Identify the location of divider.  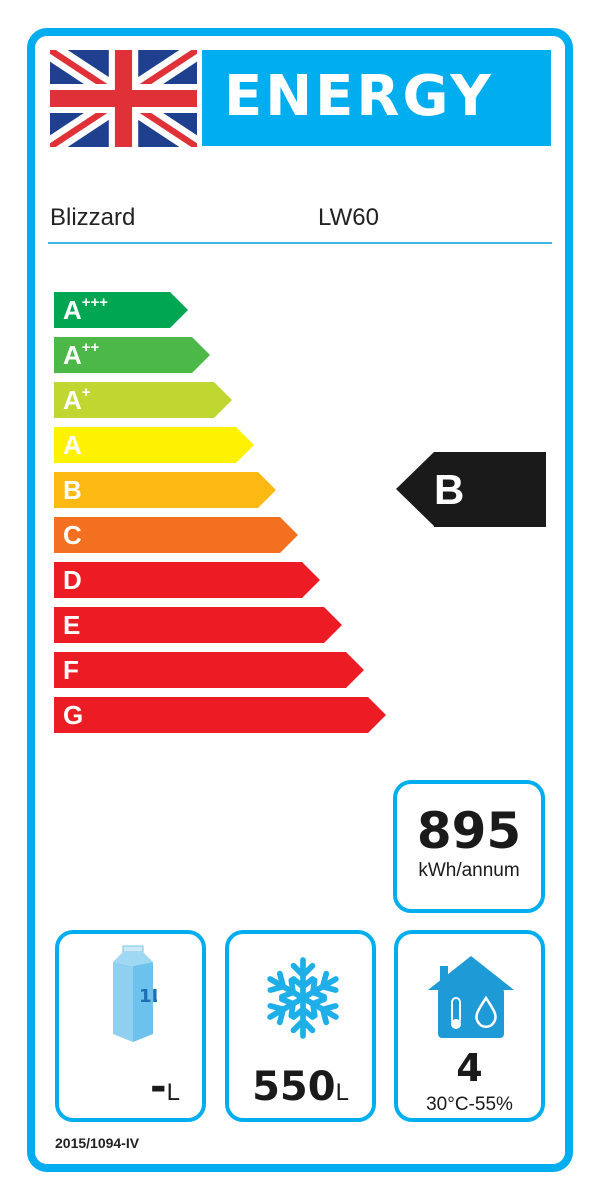
(300, 243).